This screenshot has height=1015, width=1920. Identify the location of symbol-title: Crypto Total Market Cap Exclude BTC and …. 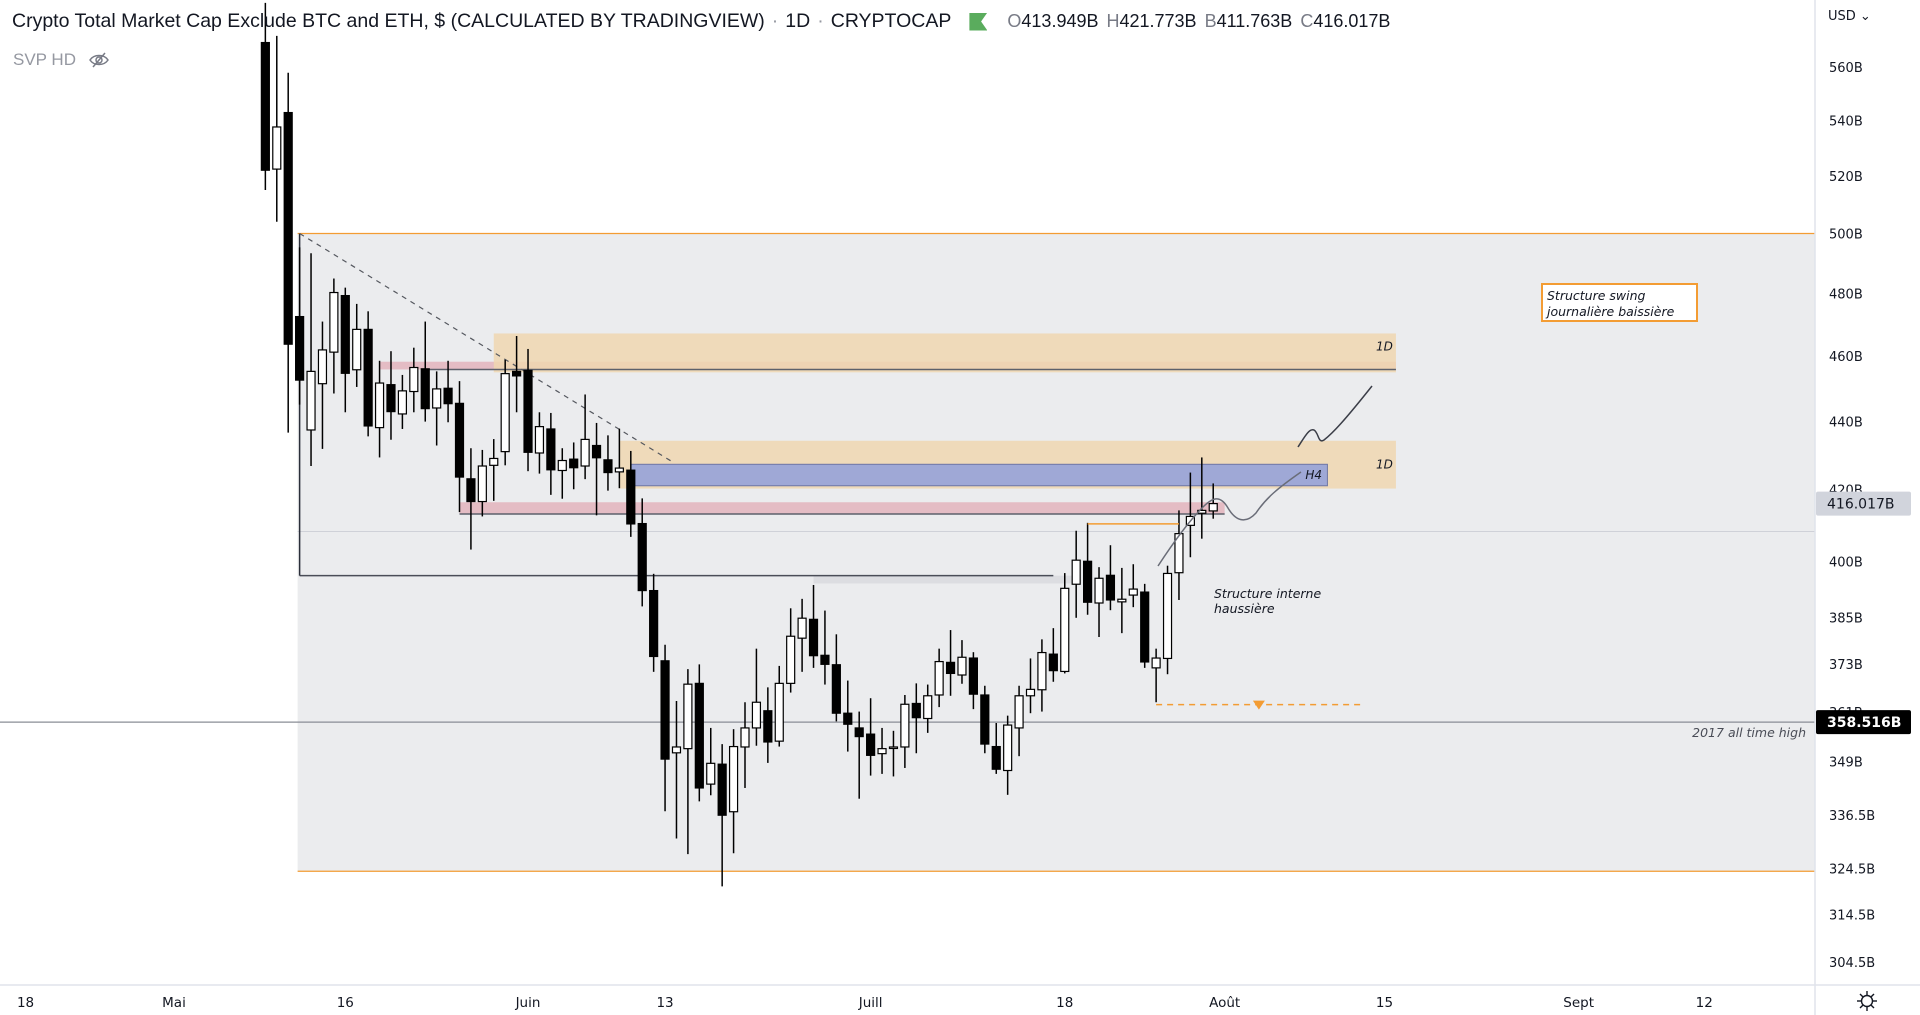
(388, 21).